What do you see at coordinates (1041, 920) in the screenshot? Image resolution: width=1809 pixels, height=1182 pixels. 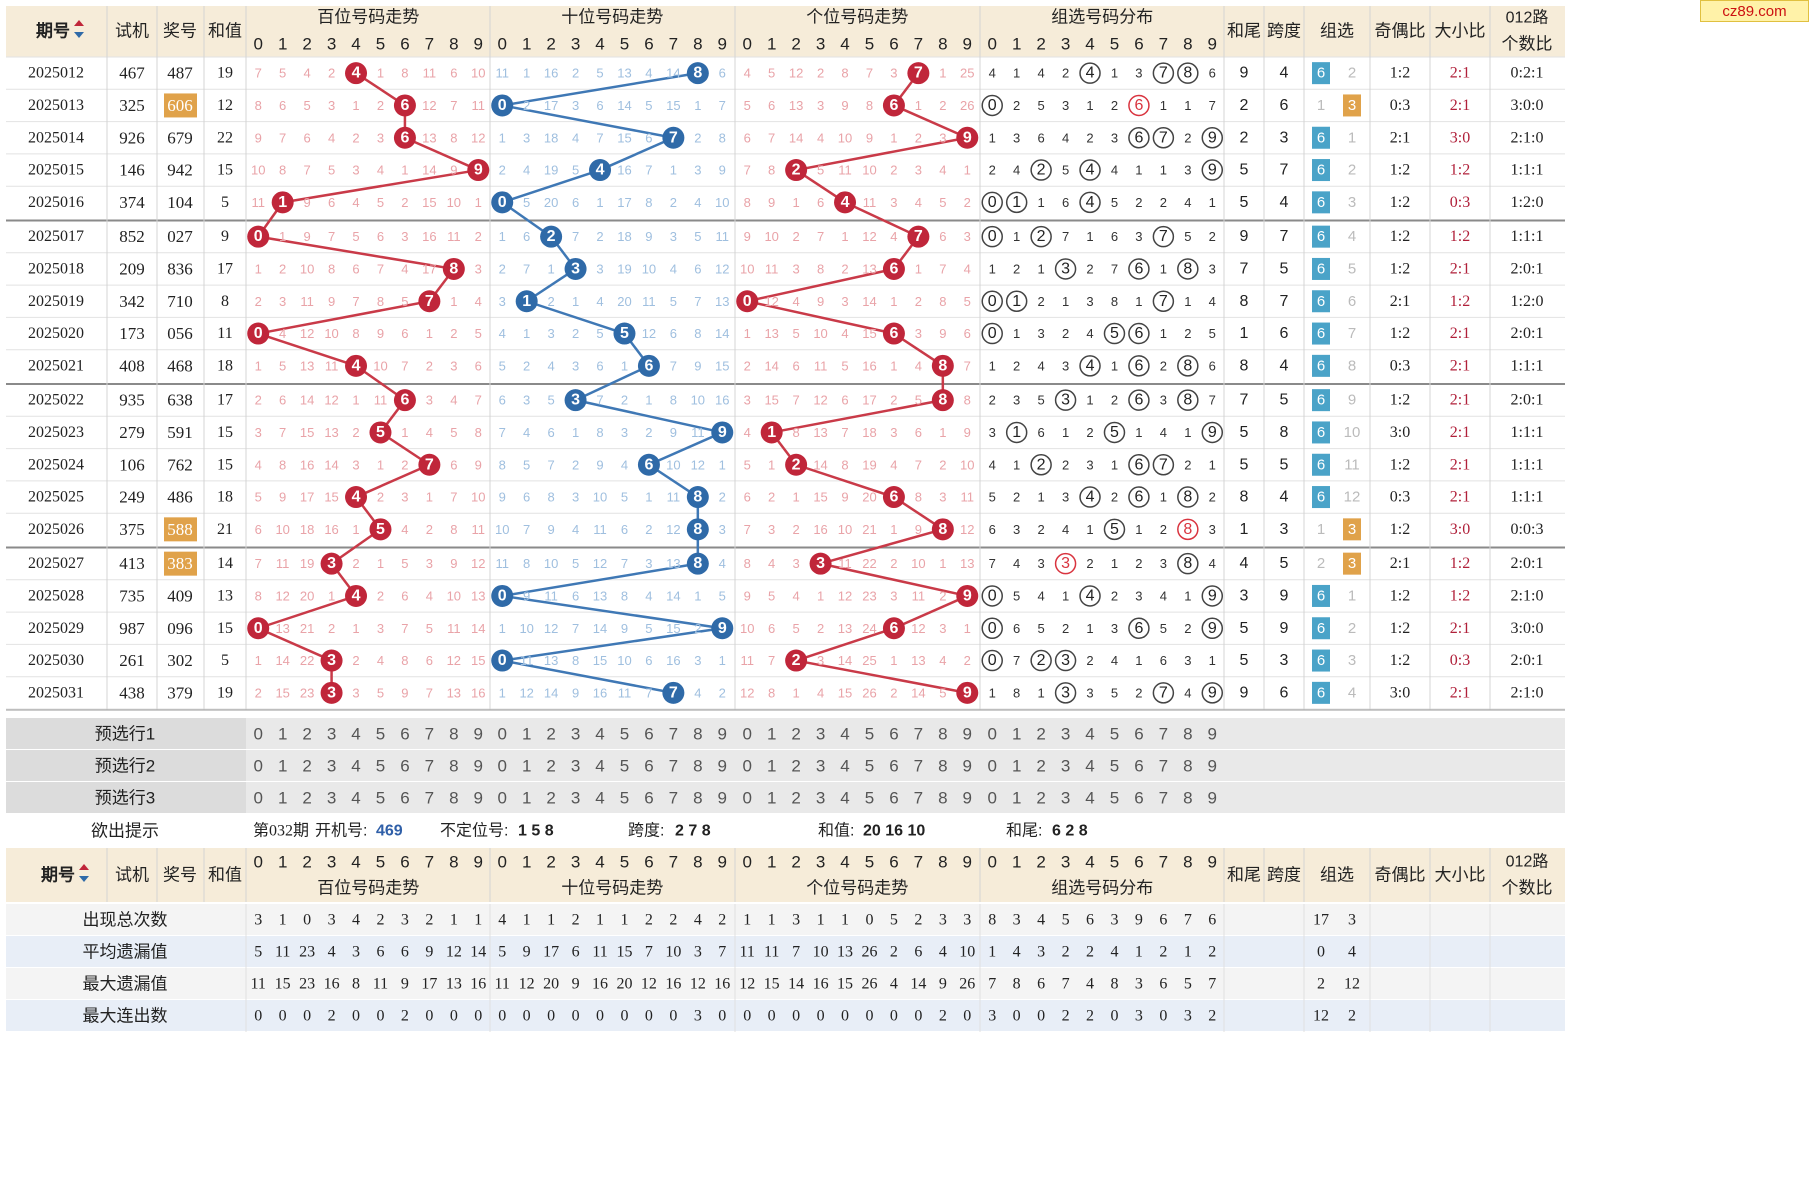 I see `stats-value: 4` at bounding box center [1041, 920].